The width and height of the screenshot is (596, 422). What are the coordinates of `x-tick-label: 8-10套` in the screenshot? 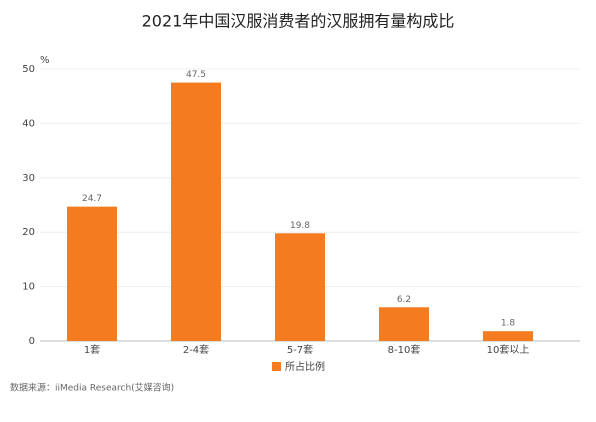 It's located at (404, 349).